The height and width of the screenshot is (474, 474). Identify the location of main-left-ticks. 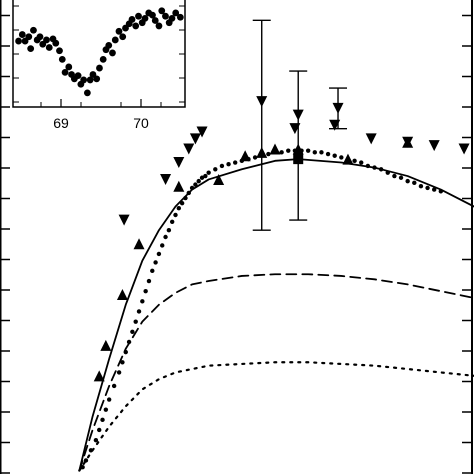
(5, 244).